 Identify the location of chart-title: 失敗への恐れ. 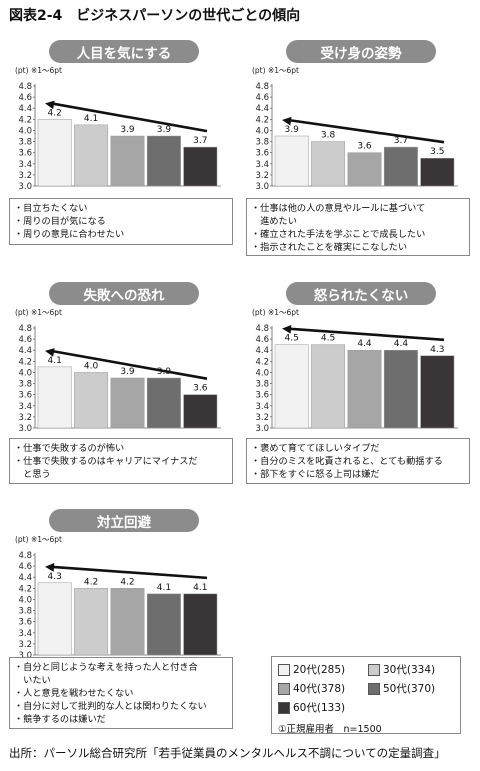
(124, 293).